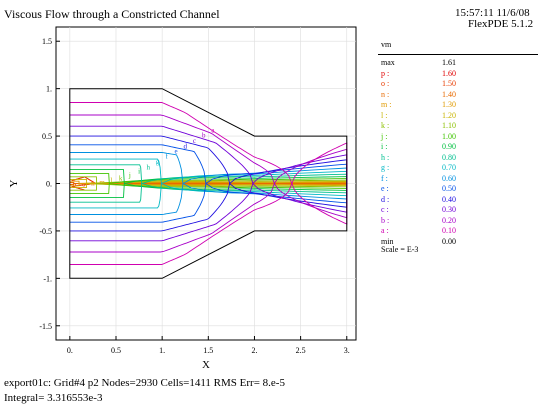 This screenshot has height=408, width=544. Describe the element at coordinates (388, 62) in the screenshot. I see `legend-max-label: max` at that location.